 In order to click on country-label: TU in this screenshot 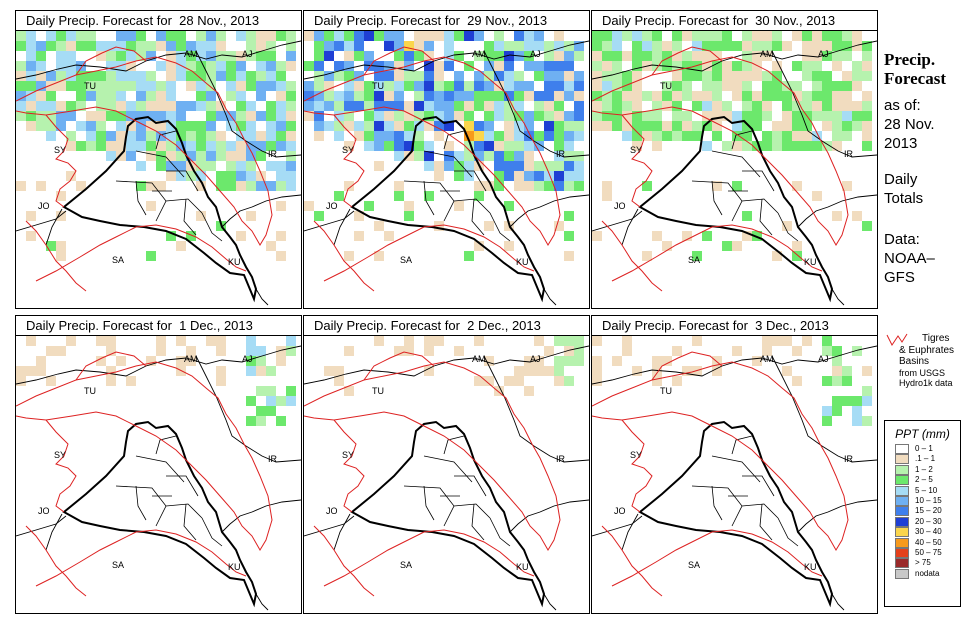, I will do `click(666, 86)`.